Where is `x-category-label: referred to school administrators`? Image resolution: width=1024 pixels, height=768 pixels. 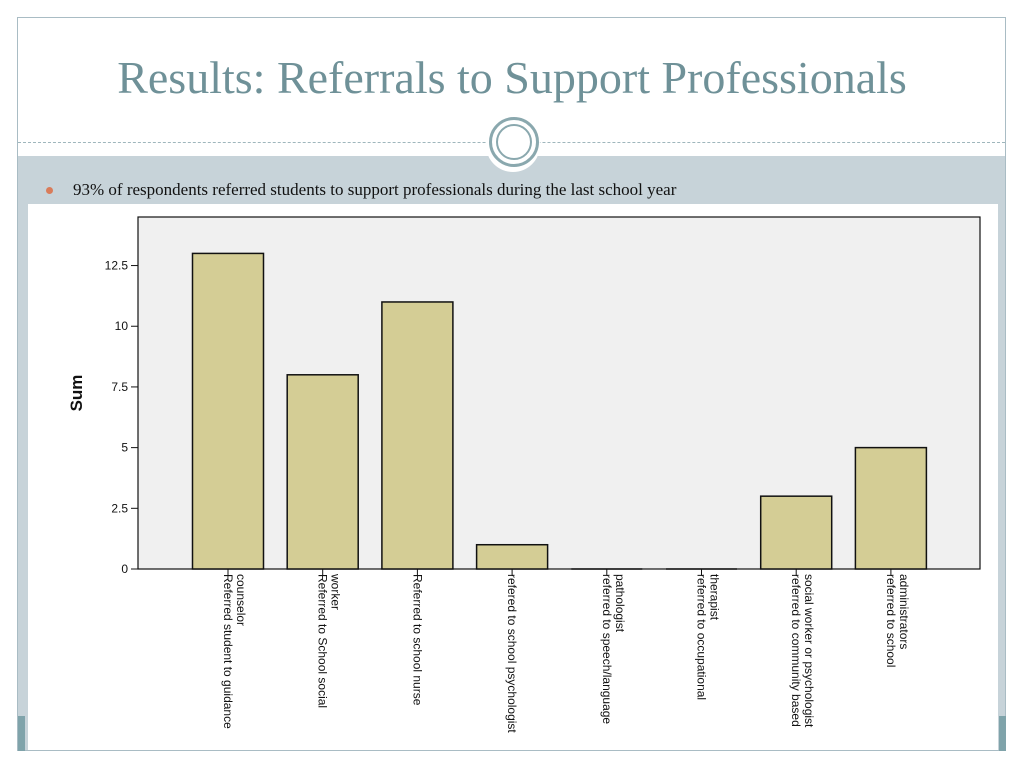 x-category-label: referred to school administrators is located at coordinates (897, 620).